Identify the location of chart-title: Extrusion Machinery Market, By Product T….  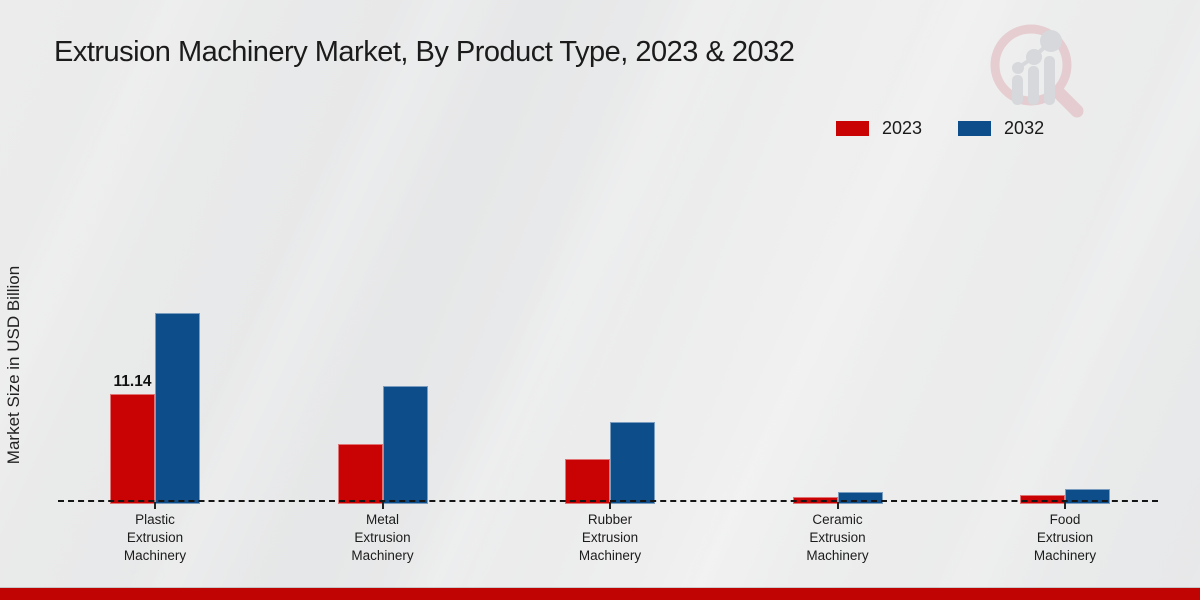
(424, 52).